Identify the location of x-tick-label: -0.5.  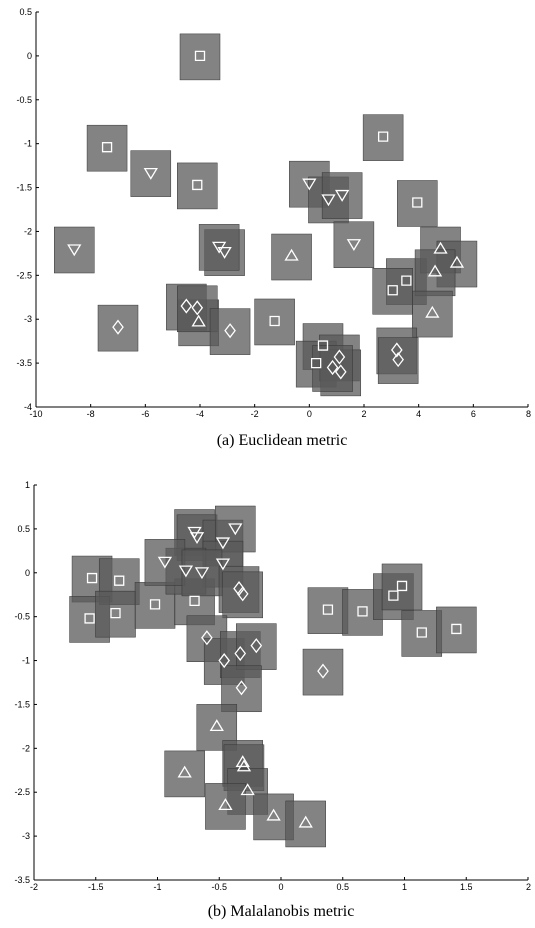
(219, 887).